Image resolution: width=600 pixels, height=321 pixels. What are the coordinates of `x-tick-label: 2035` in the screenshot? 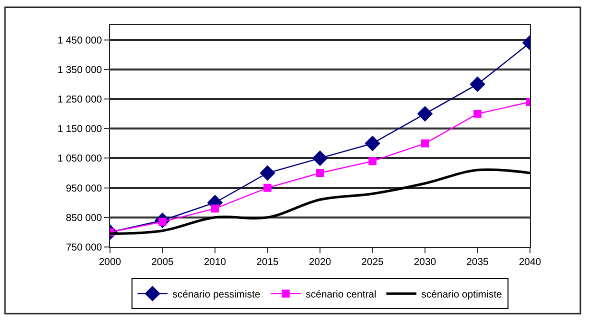 It's located at (478, 262).